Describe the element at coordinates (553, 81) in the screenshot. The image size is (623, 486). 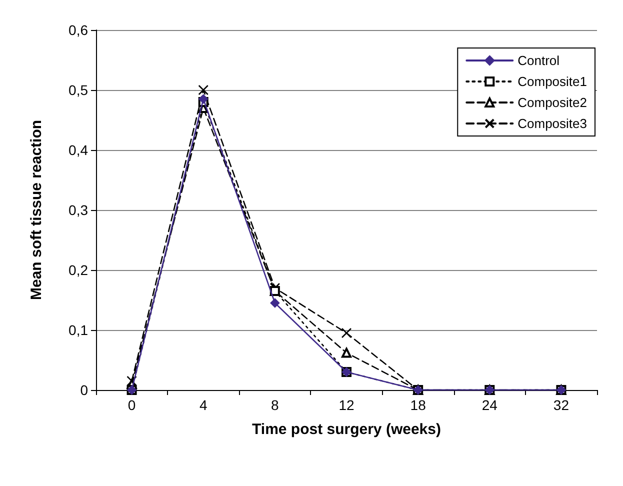
I see `legend-label: Composite1` at that location.